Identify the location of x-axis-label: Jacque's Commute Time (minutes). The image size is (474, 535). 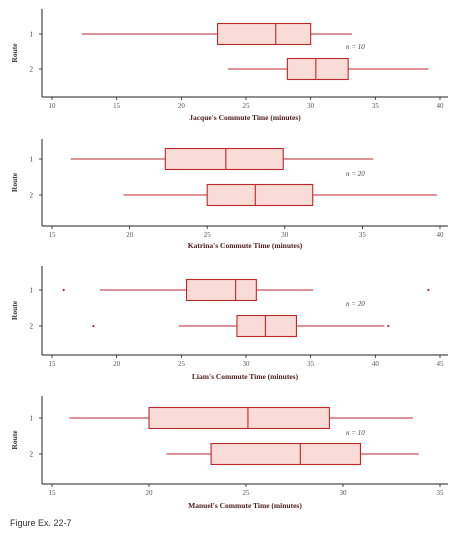
(245, 117).